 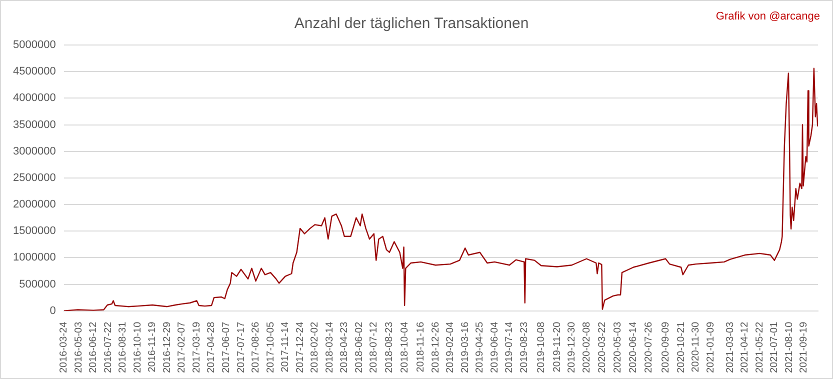 What do you see at coordinates (34, 151) in the screenshot?
I see `y-tick-label: 3000000` at bounding box center [34, 151].